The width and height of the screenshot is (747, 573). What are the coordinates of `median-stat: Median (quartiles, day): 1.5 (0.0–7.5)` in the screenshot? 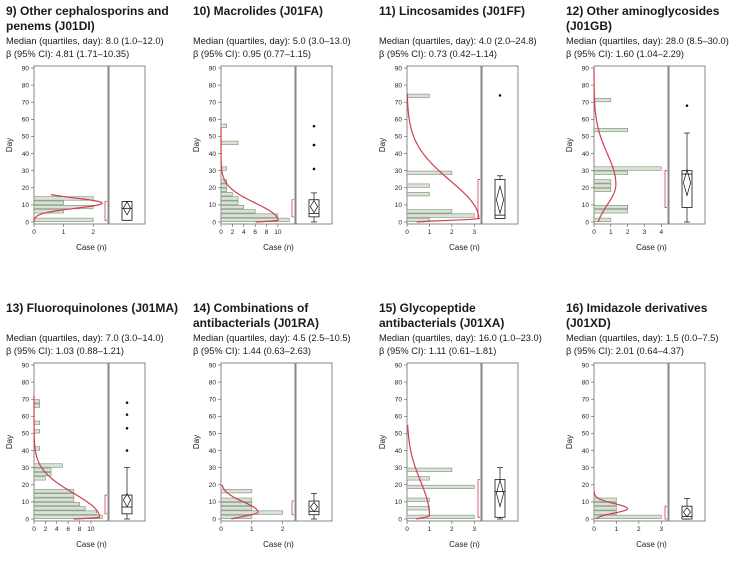 It's located at (642, 338).